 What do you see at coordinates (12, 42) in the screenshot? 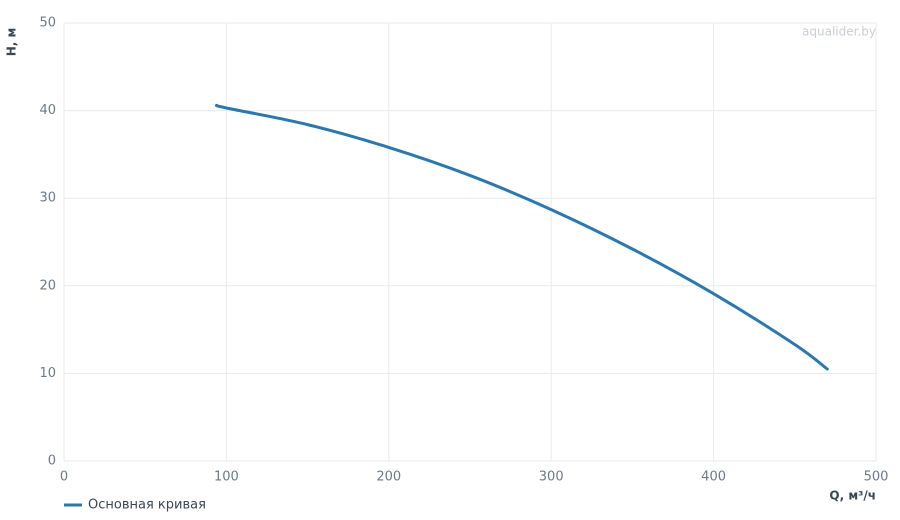
I see `y-axis-title: H, м` at bounding box center [12, 42].